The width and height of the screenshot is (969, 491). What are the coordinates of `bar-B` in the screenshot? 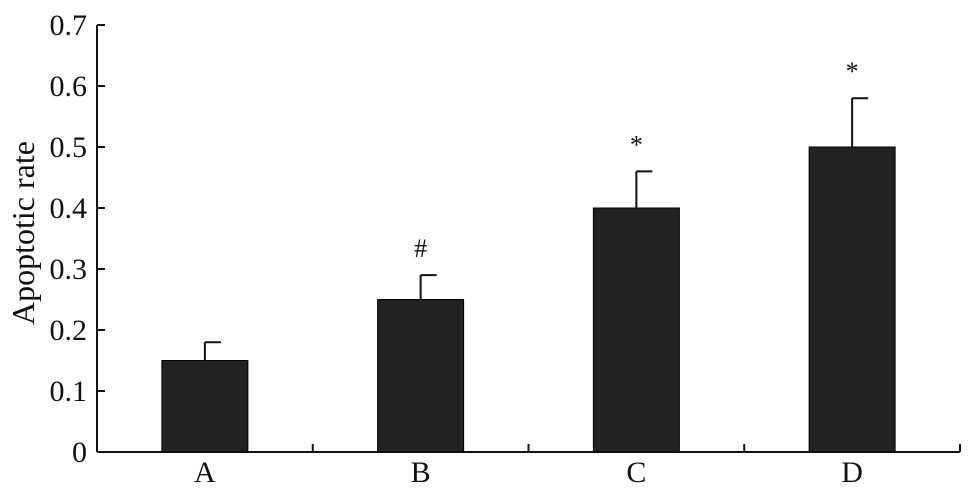 It's located at (421, 376).